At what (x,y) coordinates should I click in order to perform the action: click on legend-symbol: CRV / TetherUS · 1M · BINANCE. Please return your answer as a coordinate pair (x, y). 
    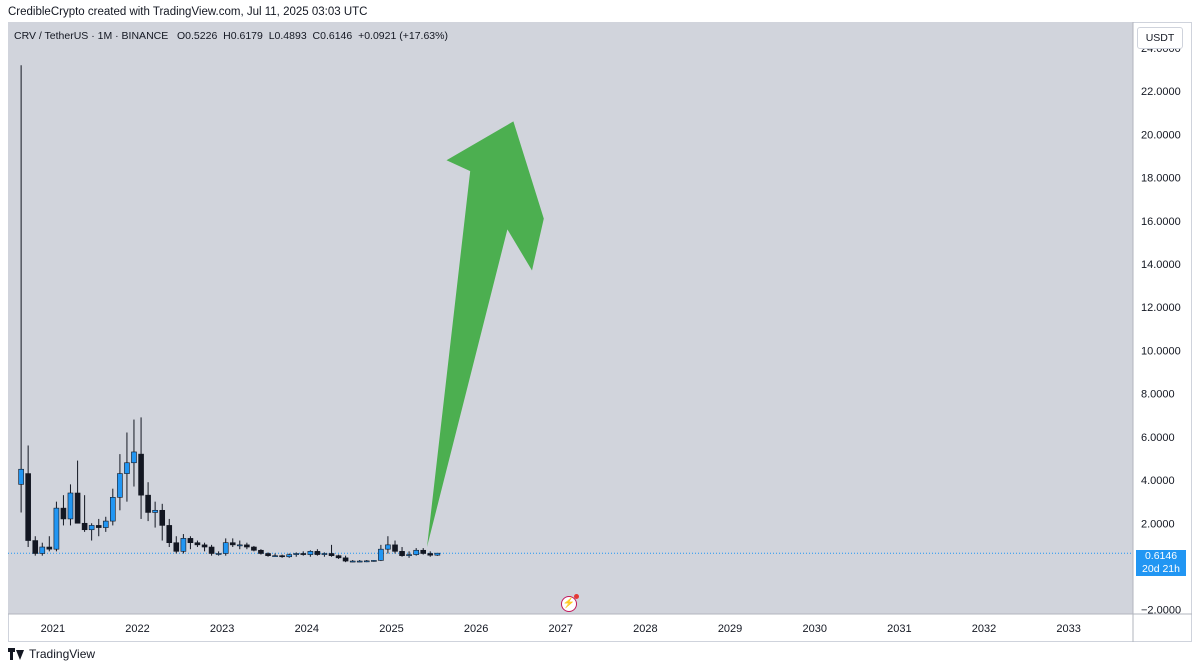
    Looking at the image, I should click on (91, 36).